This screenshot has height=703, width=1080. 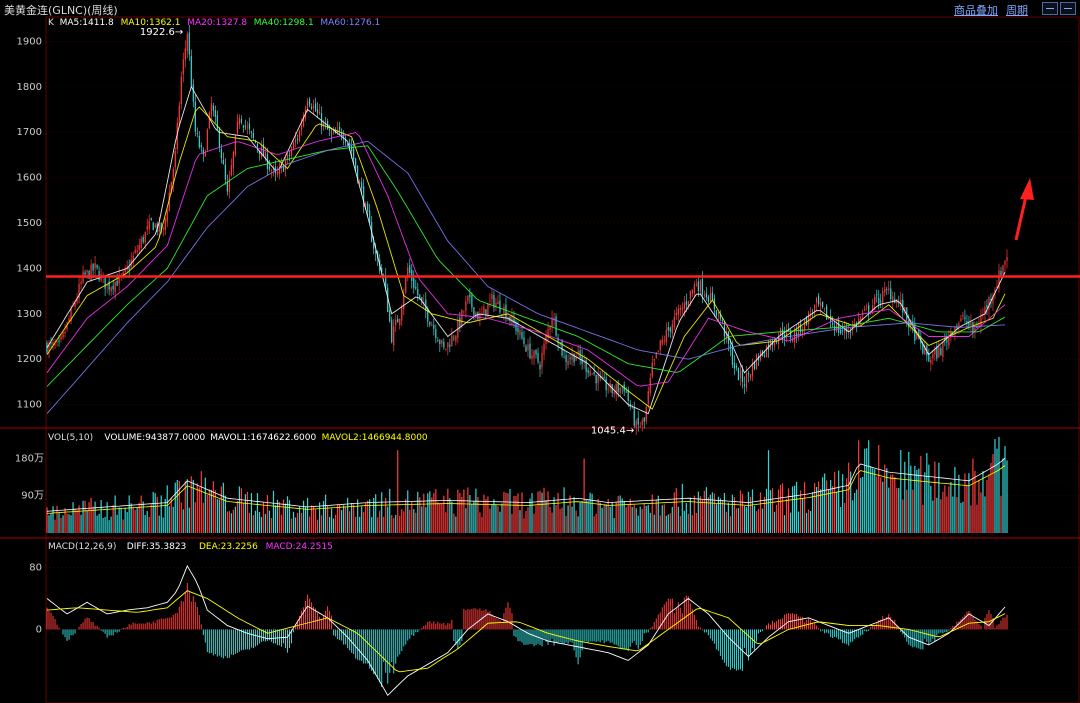 I want to click on restore-icon, so click(x=1068, y=8).